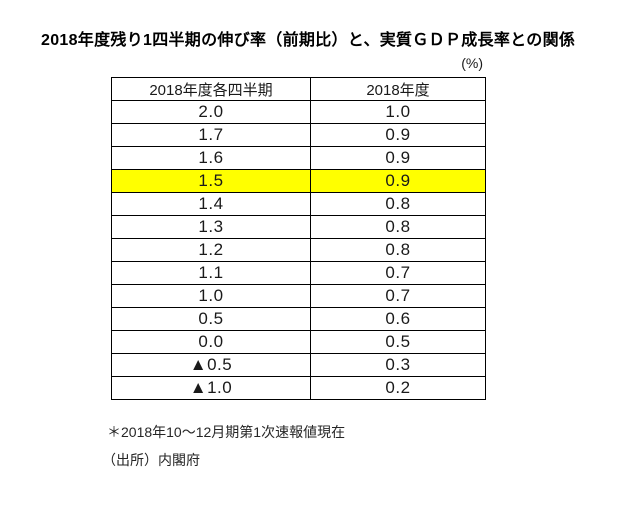 This screenshot has width=628, height=505. I want to click on col-header-annual: 2018年度, so click(398, 89).